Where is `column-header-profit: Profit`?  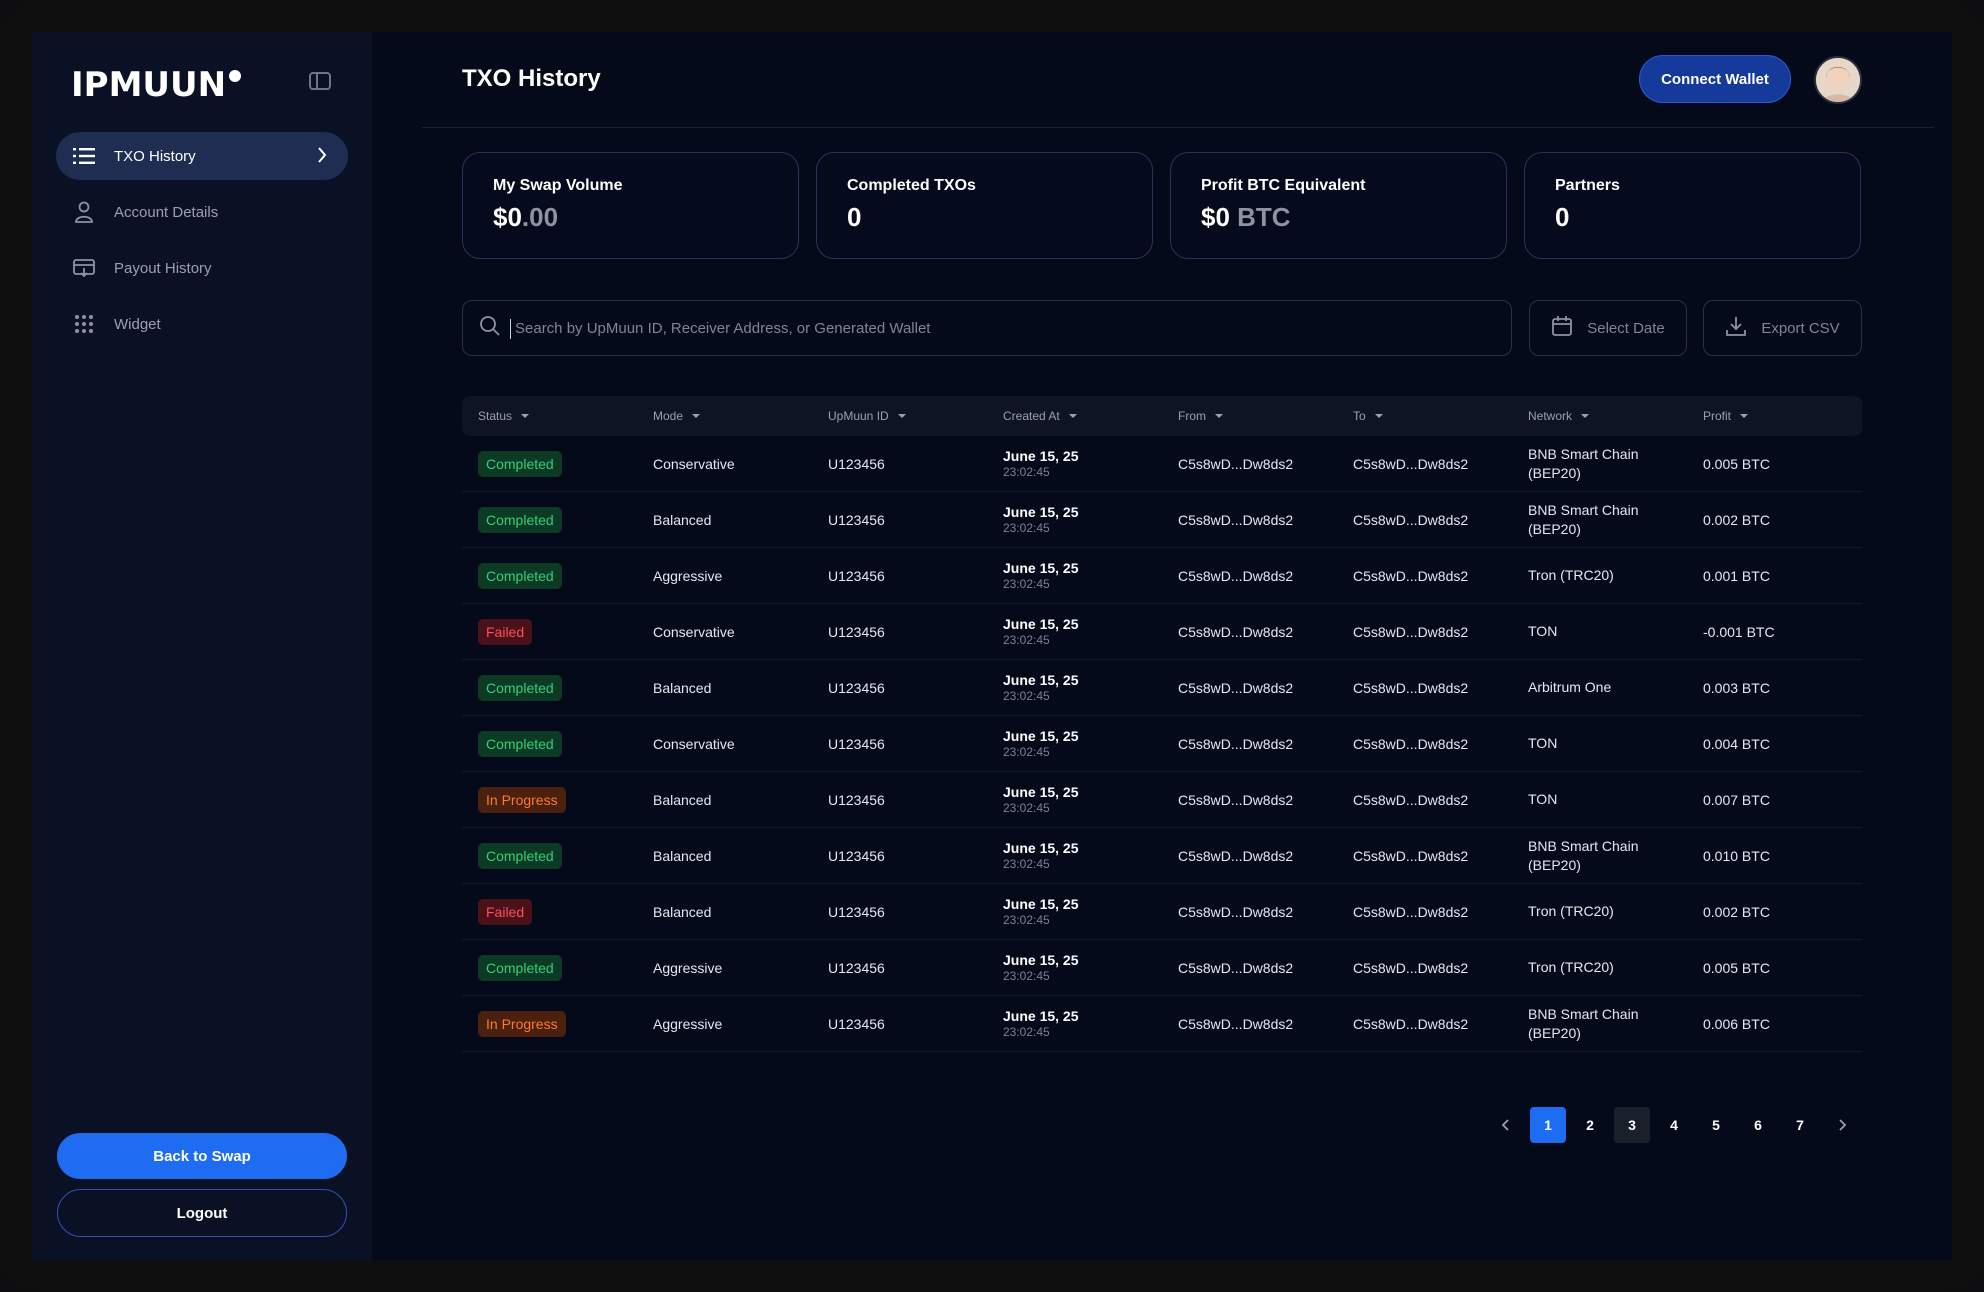 column-header-profit: Profit is located at coordinates (1774, 416).